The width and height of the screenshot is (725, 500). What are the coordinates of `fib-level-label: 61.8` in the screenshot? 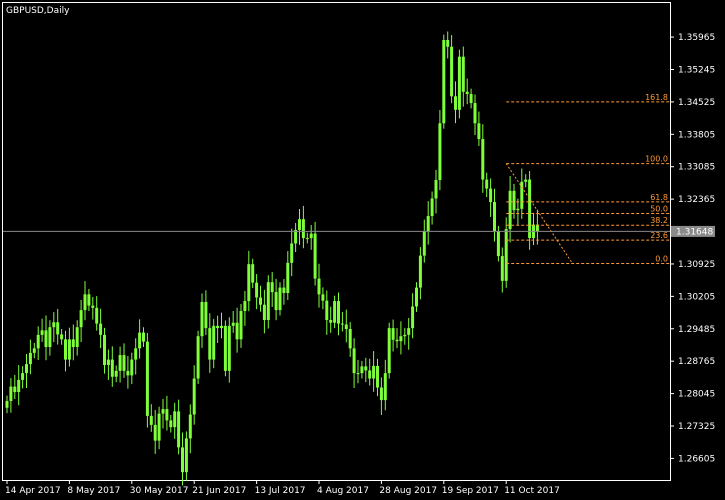 It's located at (659, 197).